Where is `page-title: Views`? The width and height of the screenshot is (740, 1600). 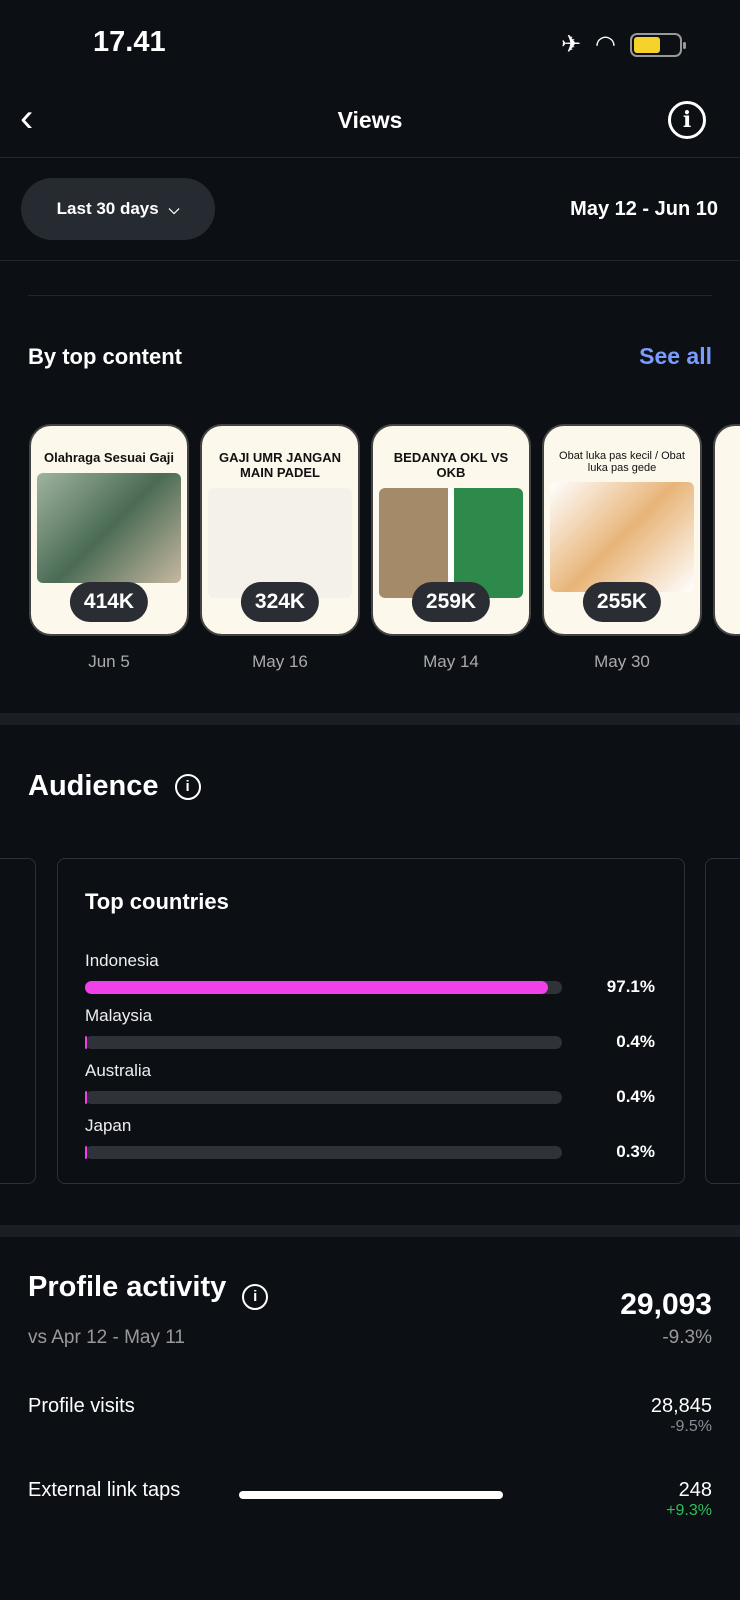
page-title: Views is located at coordinates (370, 120).